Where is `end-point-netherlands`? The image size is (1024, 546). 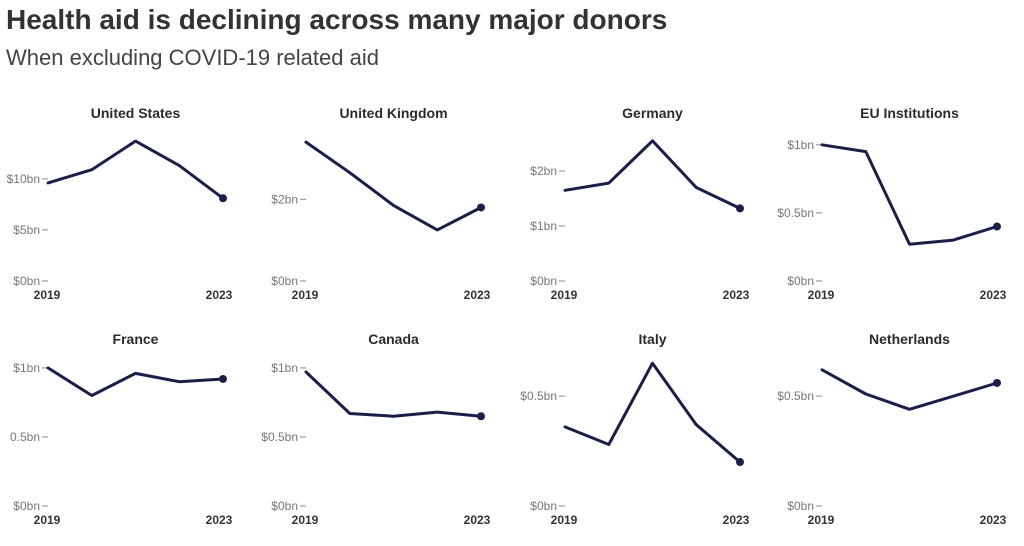
end-point-netherlands is located at coordinates (997, 382).